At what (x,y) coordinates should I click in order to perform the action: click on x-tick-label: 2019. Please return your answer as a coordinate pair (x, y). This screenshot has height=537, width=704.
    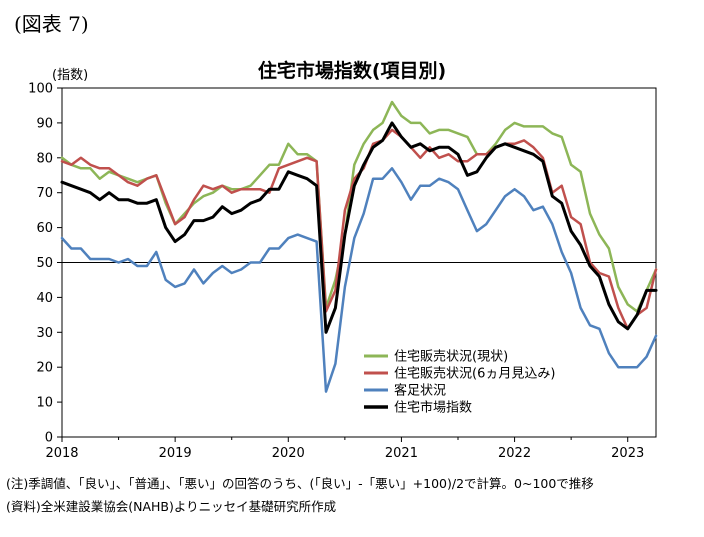
    Looking at the image, I should click on (175, 453).